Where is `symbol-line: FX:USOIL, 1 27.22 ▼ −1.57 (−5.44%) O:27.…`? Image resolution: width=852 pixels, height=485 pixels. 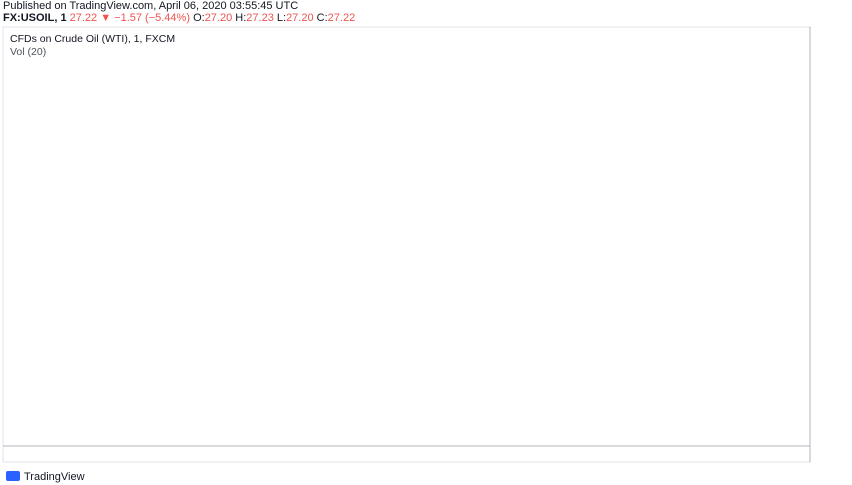 symbol-line: FX:USOIL, 1 27.22 ▼ −1.57 (−5.44%) O:27.… is located at coordinates (179, 18).